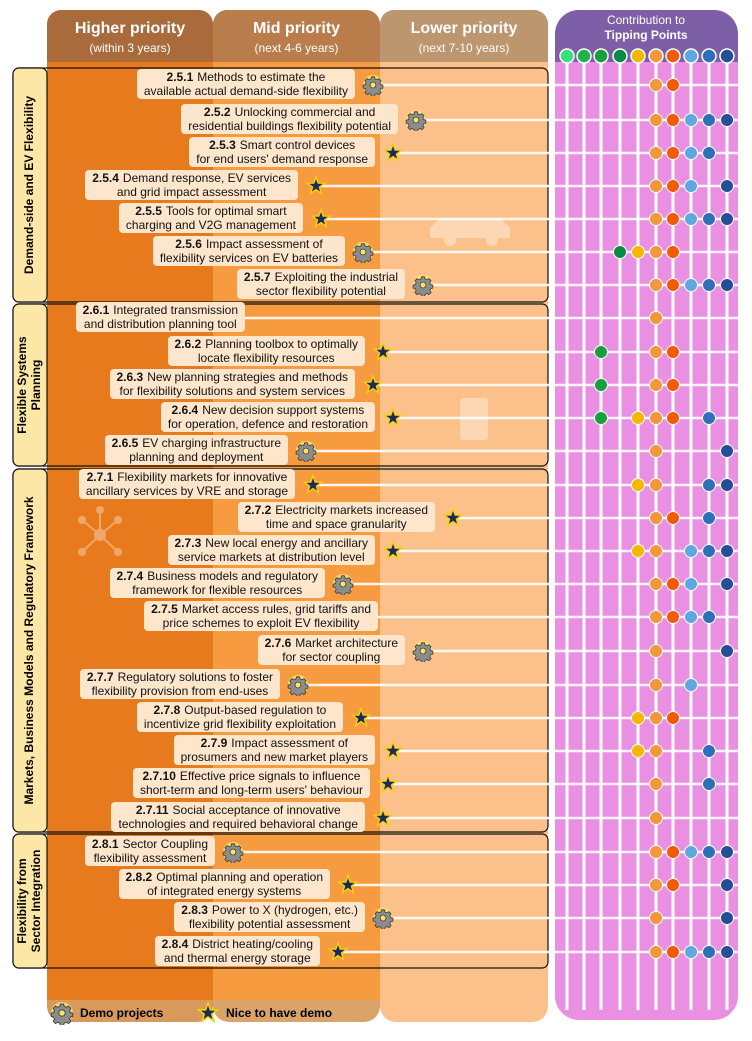 The height and width of the screenshot is (1041, 752). Describe the element at coordinates (188, 543) in the screenshot. I see `item-id: 2.7.3` at that location.